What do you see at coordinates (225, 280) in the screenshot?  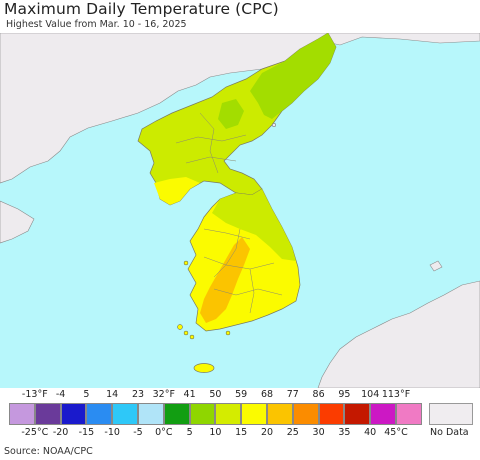 I see `south-korea-warm-zone` at bounding box center [225, 280].